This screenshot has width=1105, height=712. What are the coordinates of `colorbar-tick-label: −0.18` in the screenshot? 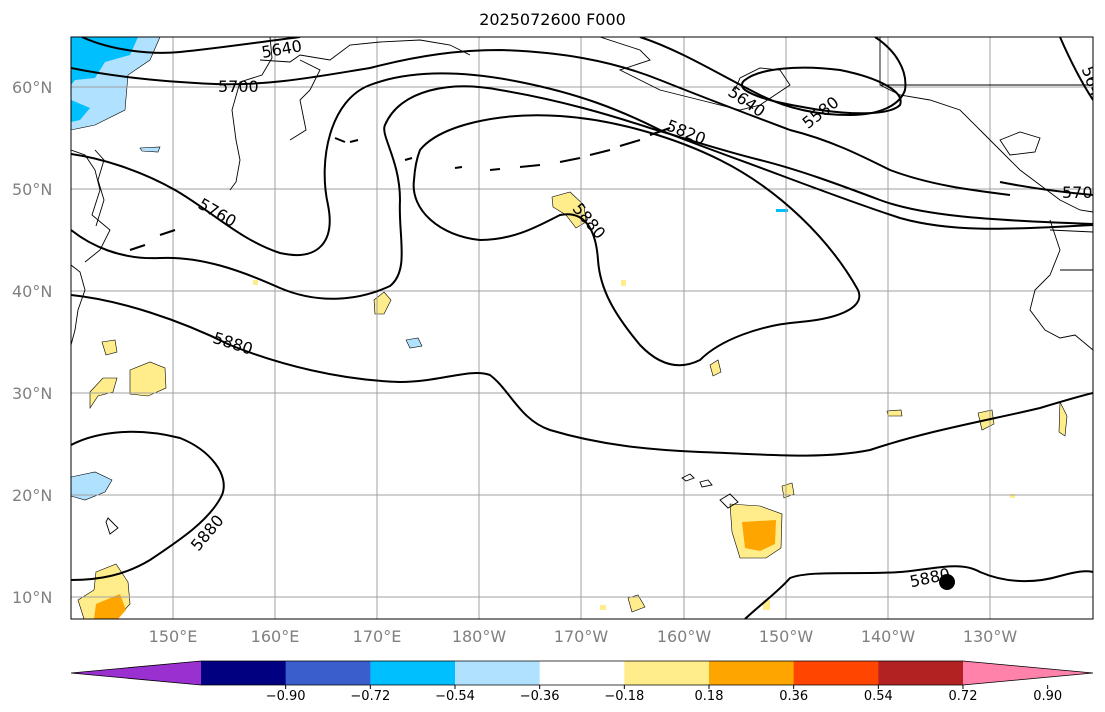 It's located at (624, 696).